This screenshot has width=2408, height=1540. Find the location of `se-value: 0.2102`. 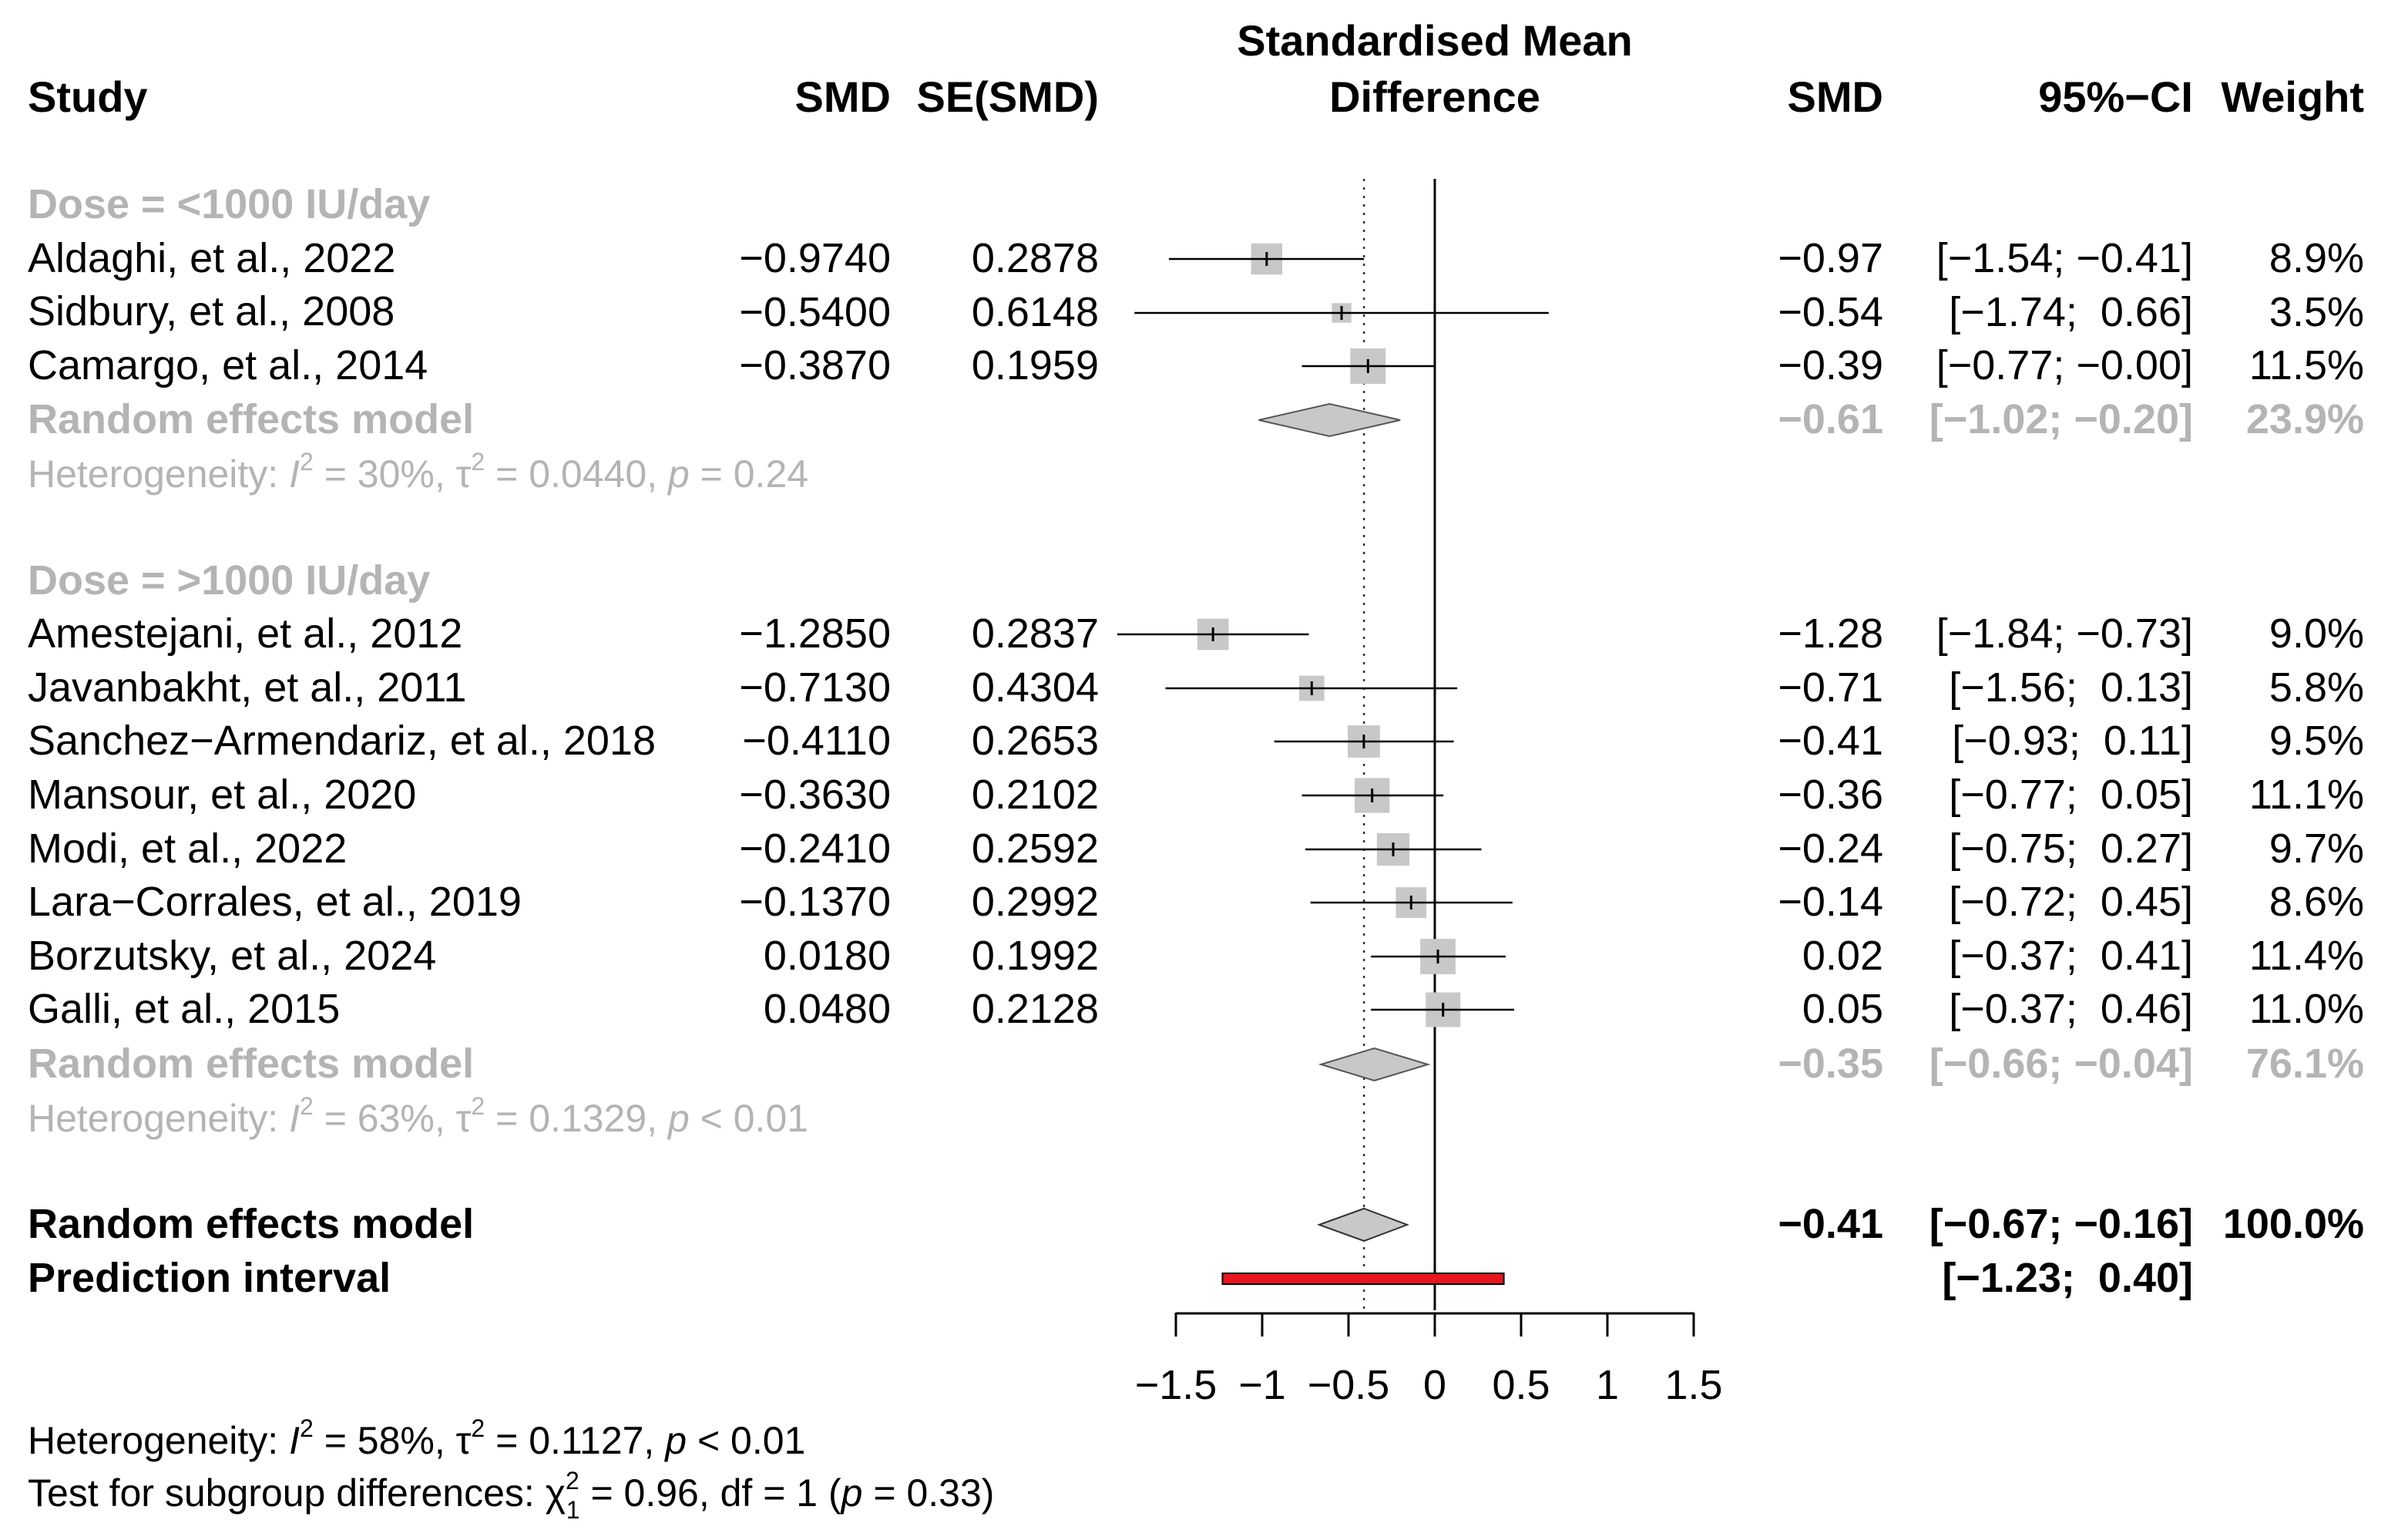

se-value: 0.2102 is located at coordinates (1035, 795).